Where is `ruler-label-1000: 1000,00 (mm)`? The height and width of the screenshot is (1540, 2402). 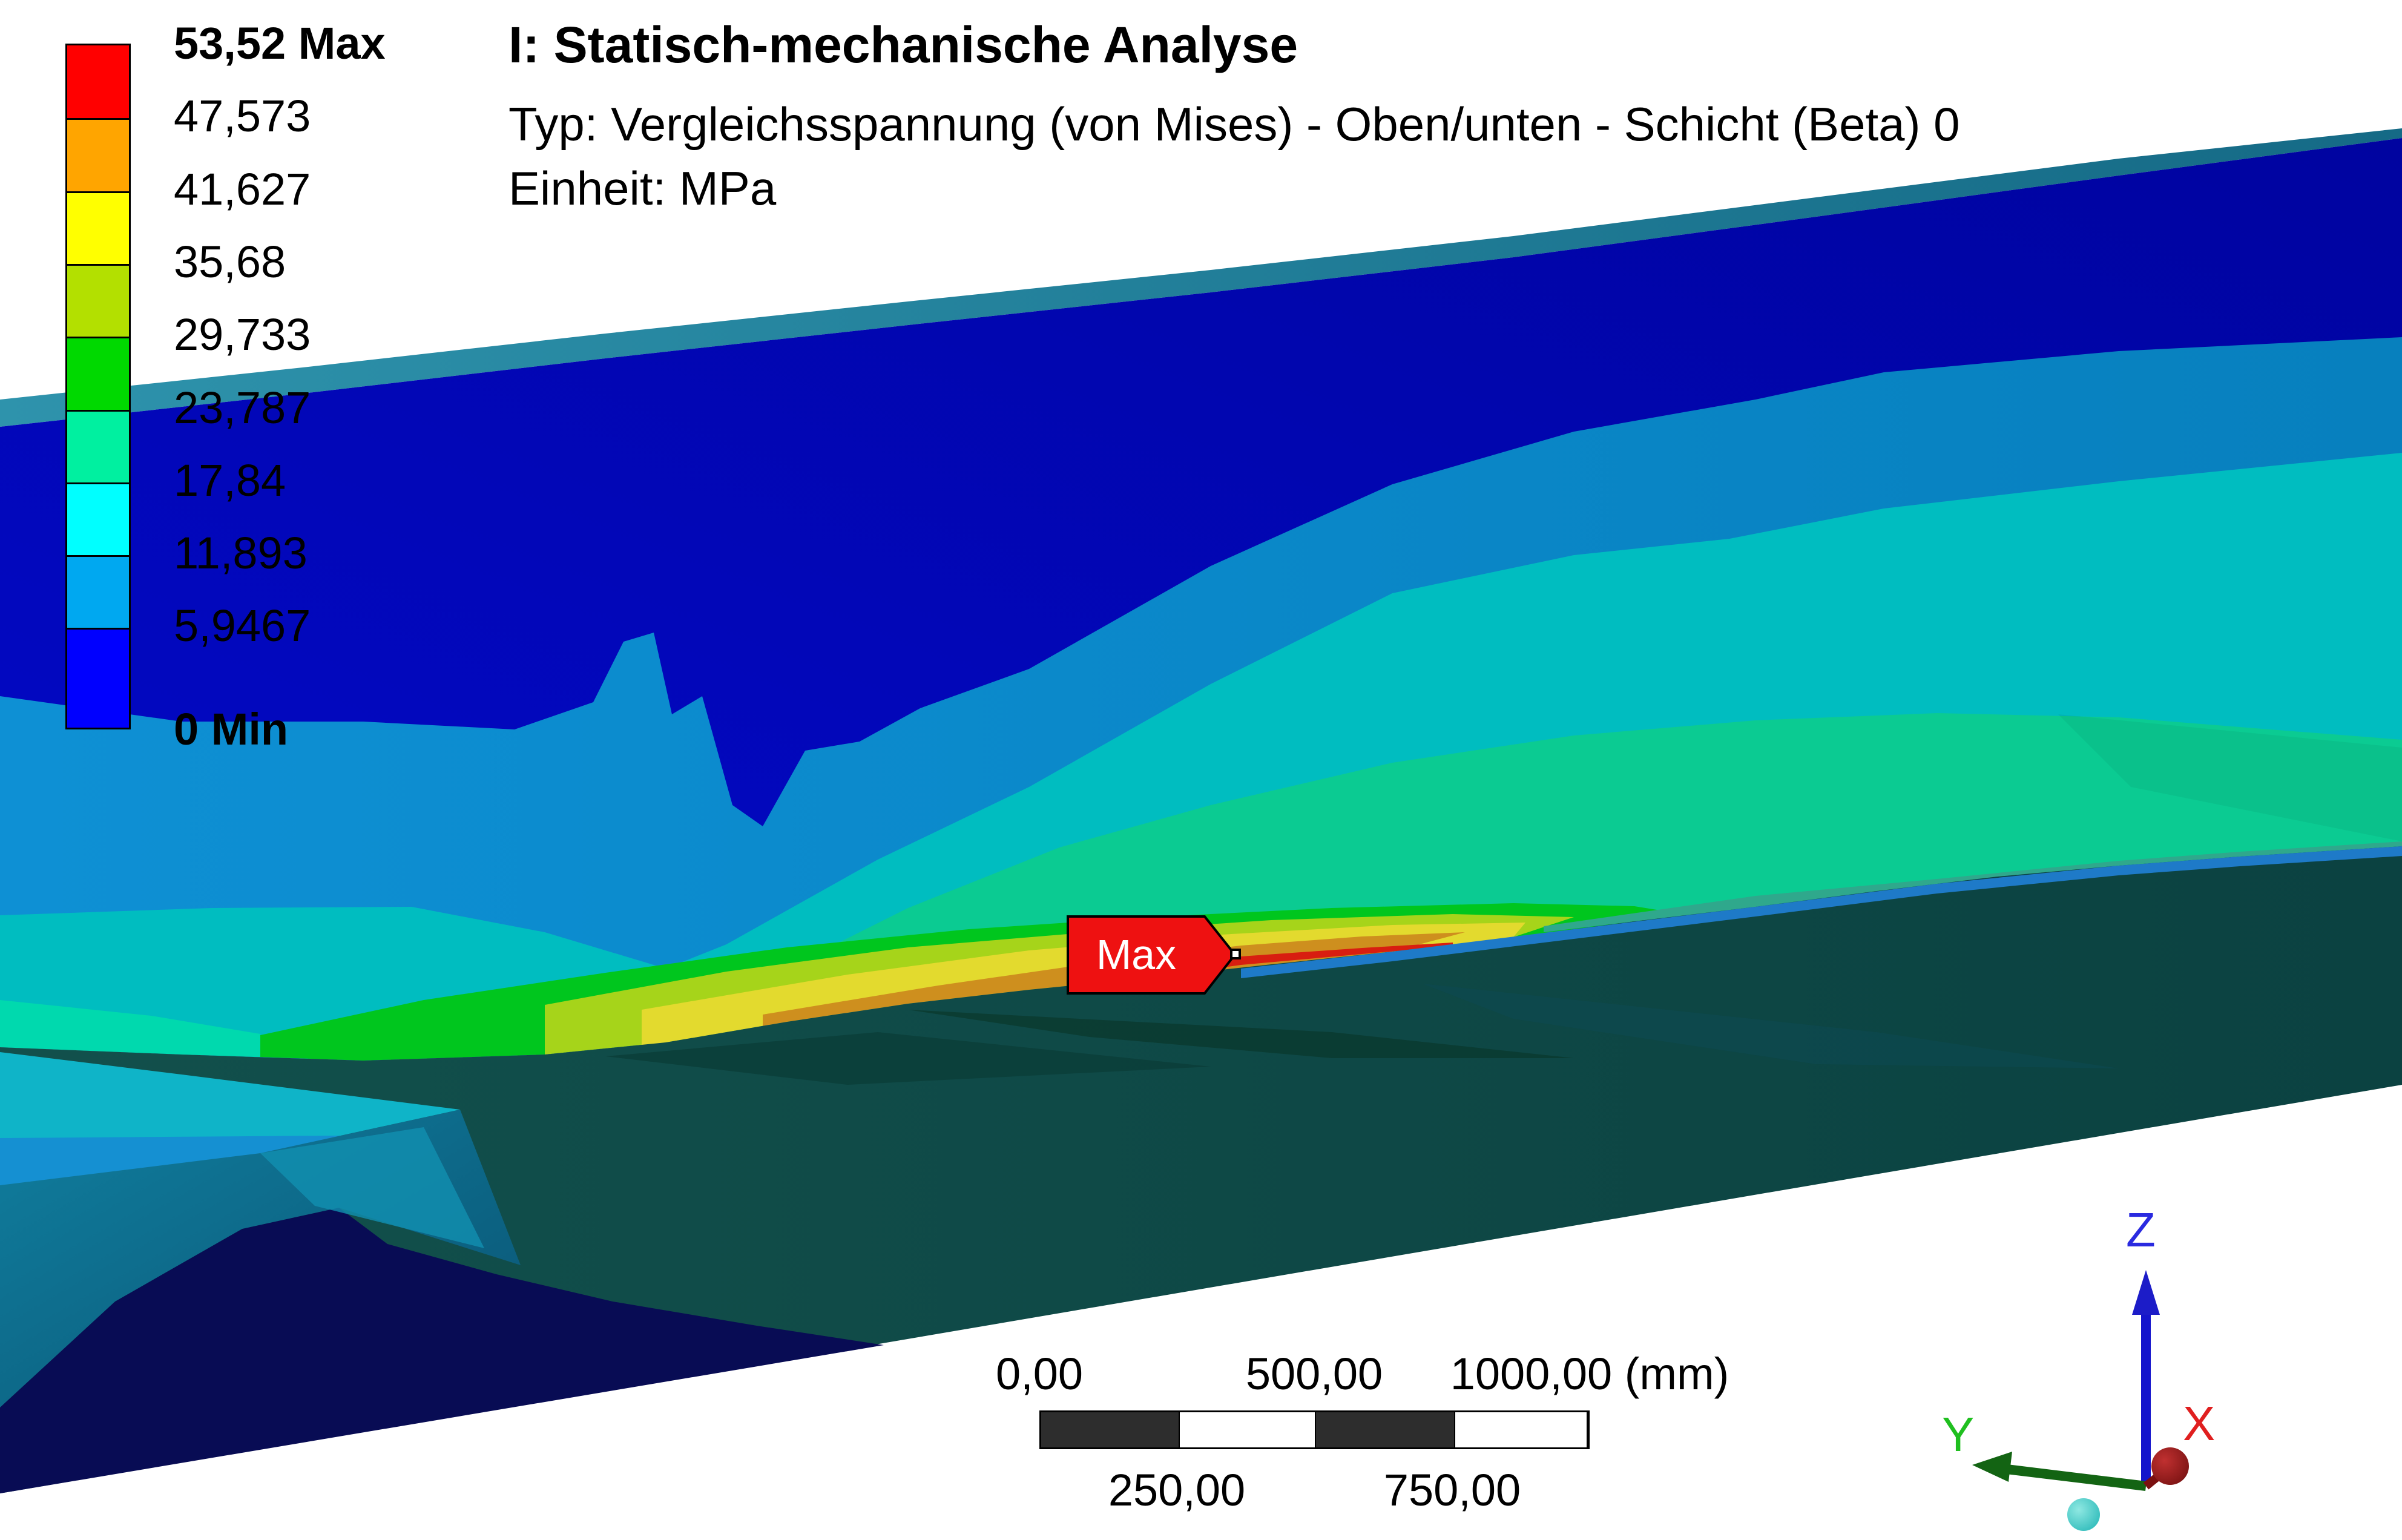
ruler-label-1000: 1000,00 (mm) is located at coordinates (1589, 1374).